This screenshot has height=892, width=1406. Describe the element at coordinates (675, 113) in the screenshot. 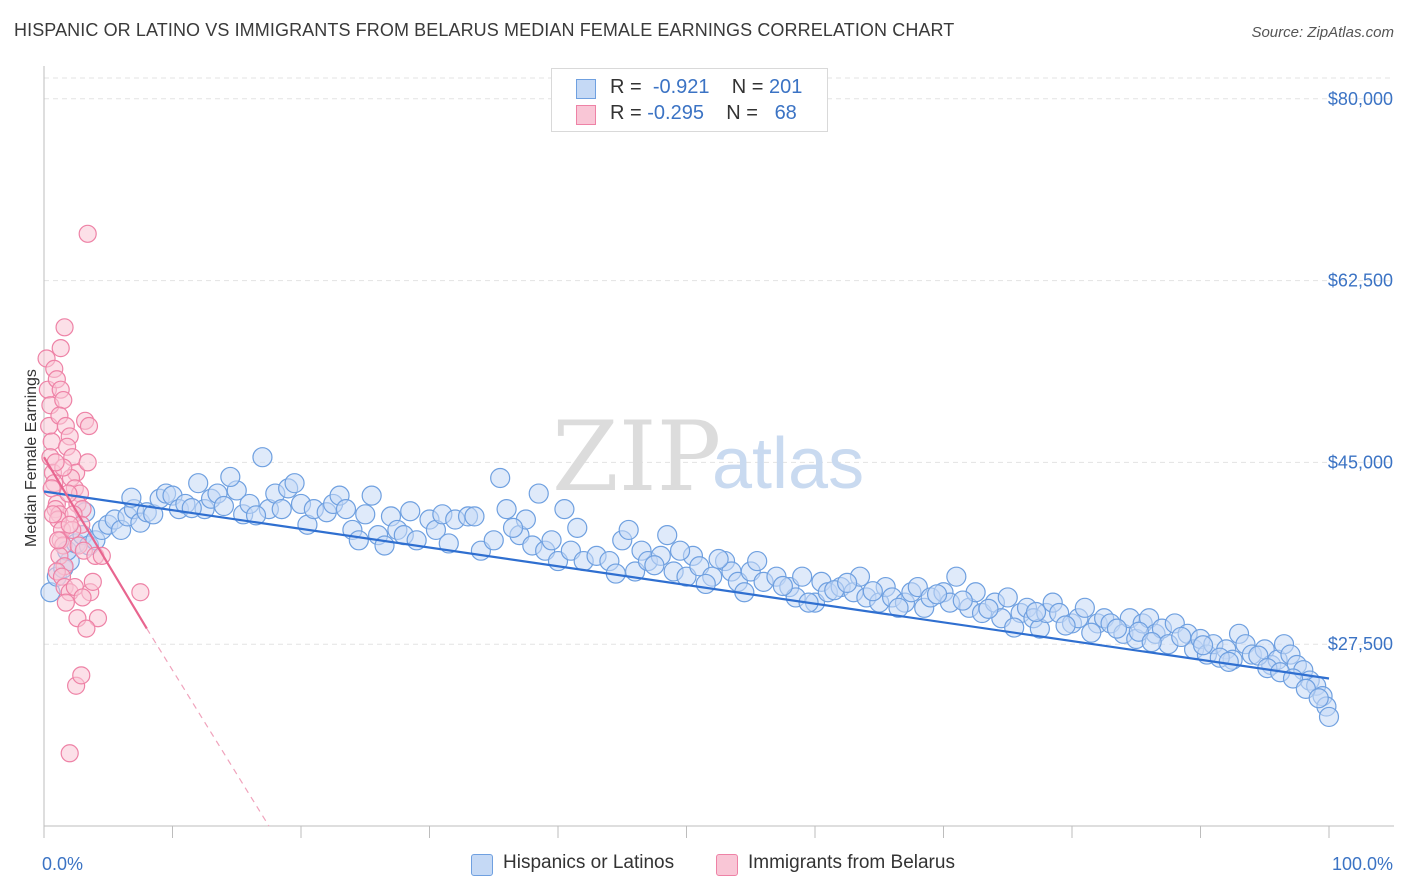

I see `legend-r-value: -0.295` at that location.